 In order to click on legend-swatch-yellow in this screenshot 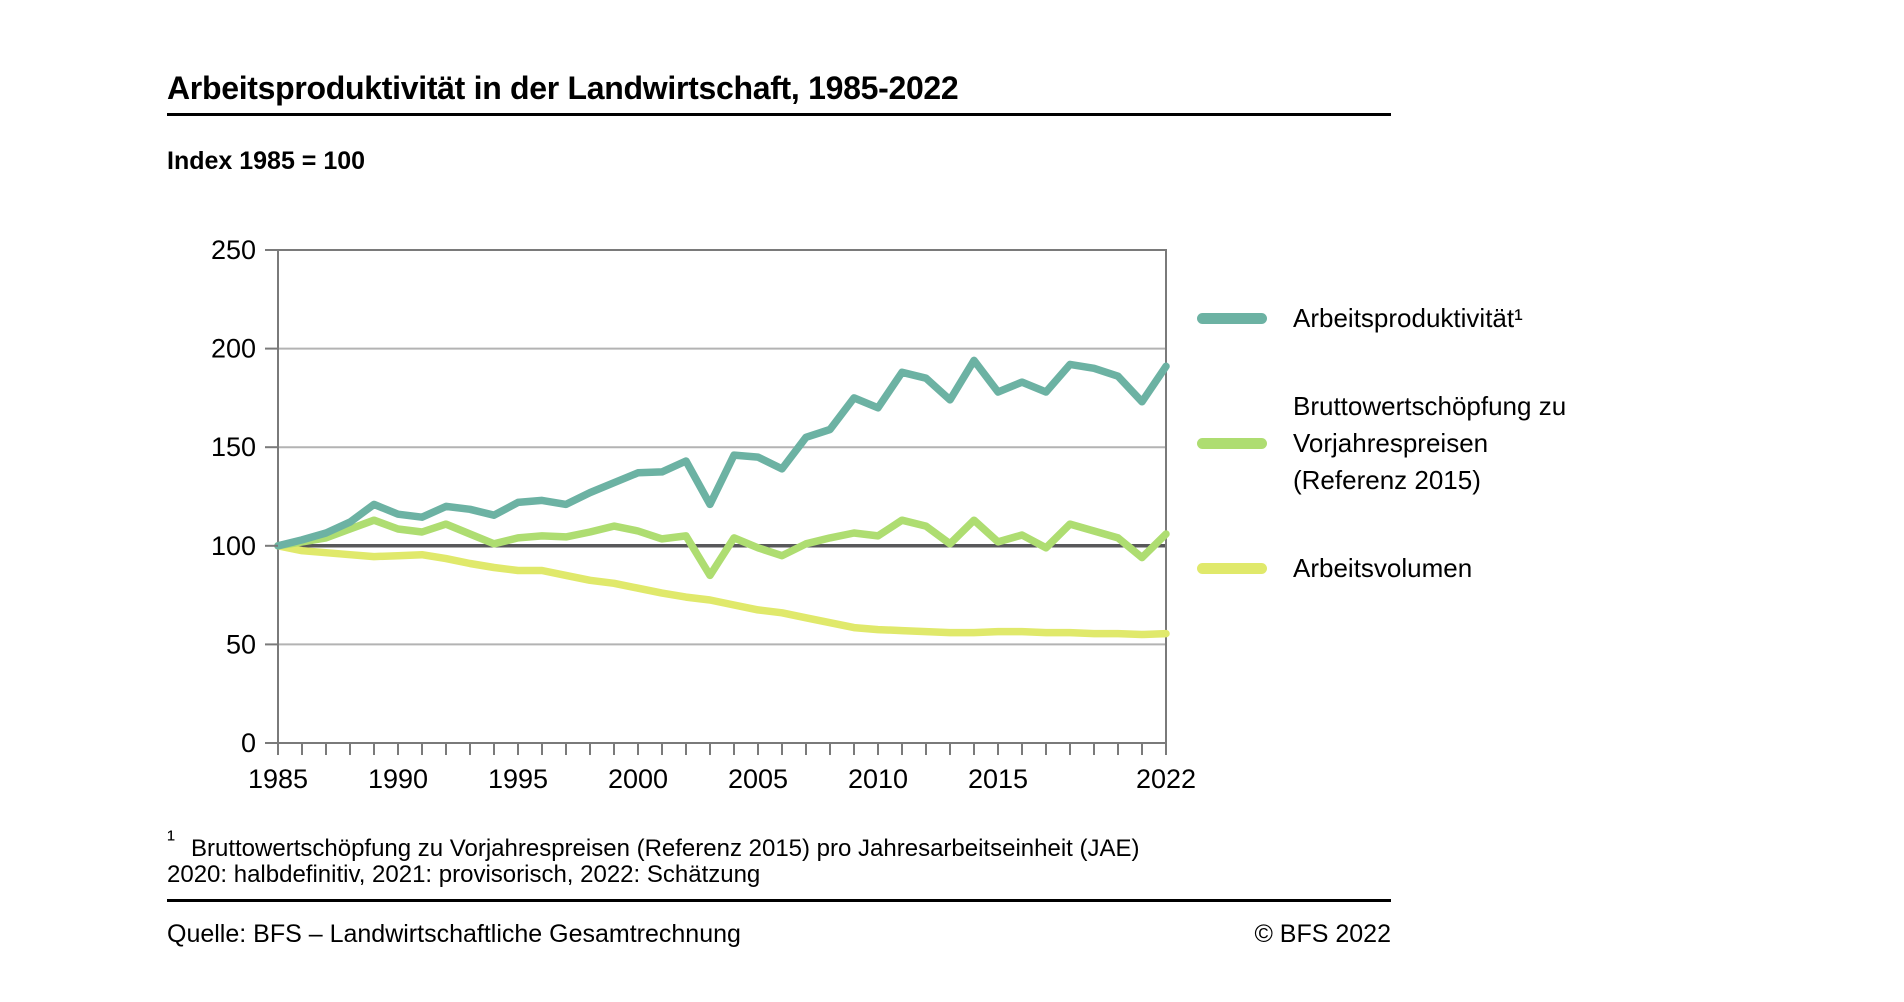, I will do `click(1232, 568)`.